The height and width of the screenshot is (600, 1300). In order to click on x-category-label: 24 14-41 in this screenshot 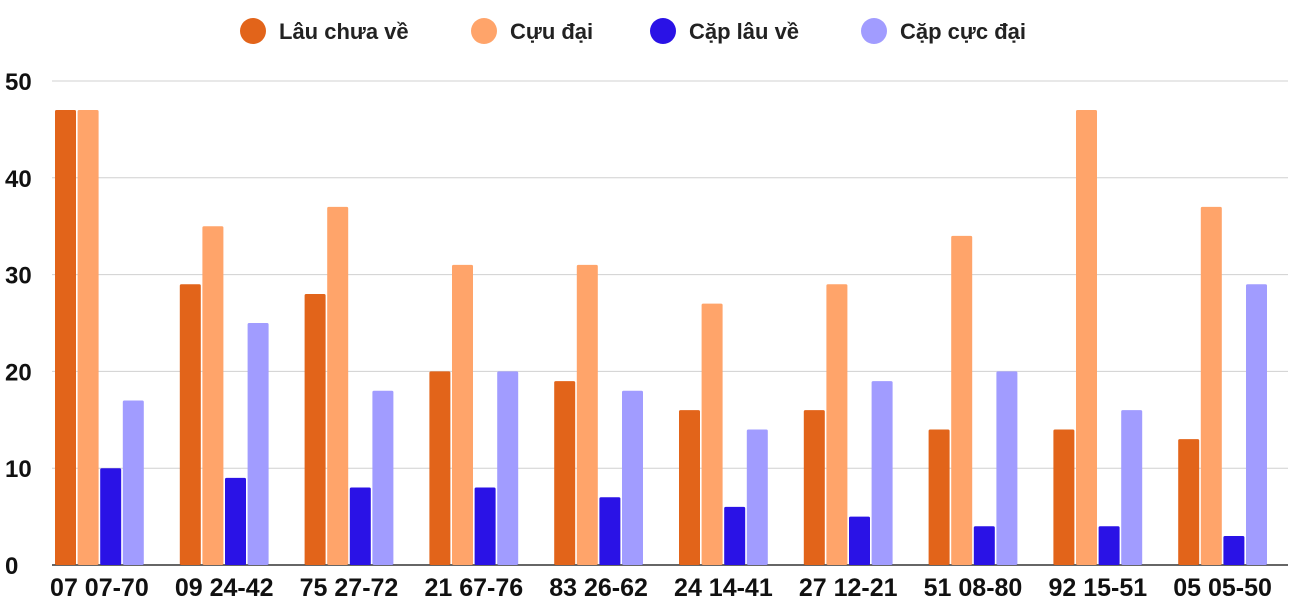, I will do `click(723, 587)`.